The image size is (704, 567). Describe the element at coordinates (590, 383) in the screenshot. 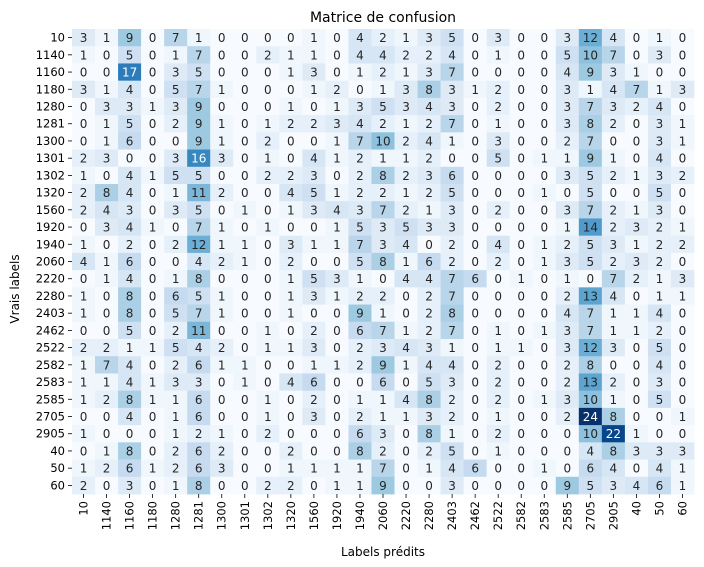

I see `cell-value-label: 13` at that location.